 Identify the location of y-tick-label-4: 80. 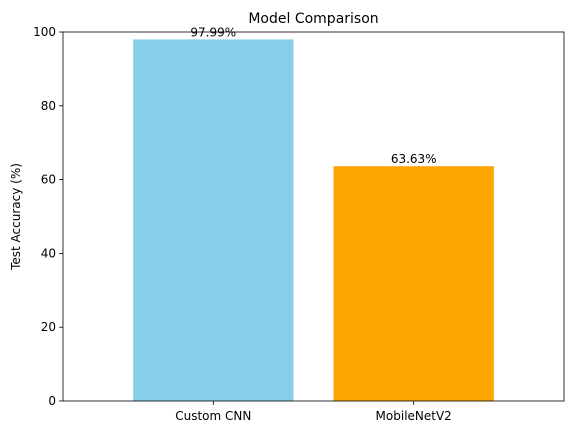
(48, 106).